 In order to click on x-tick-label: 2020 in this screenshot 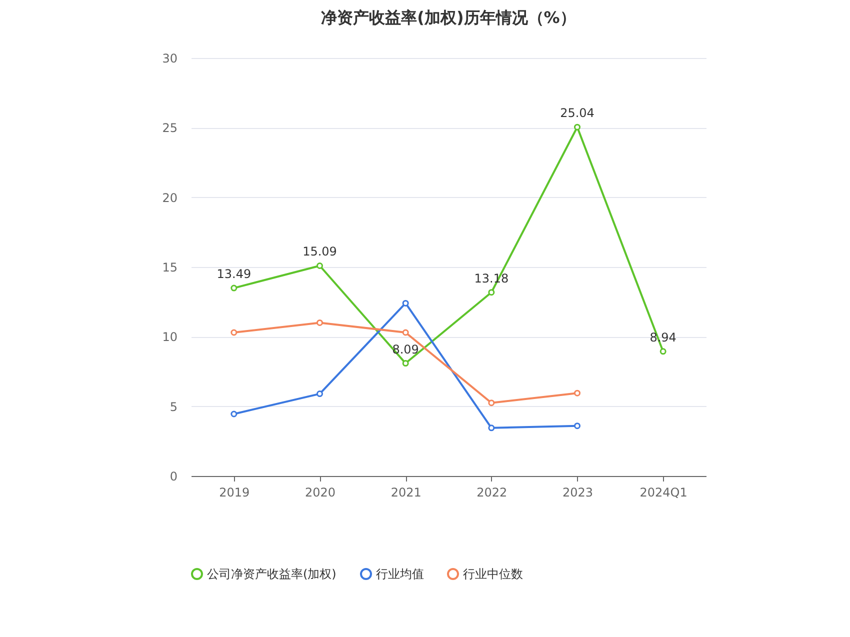, I will do `click(320, 493)`.